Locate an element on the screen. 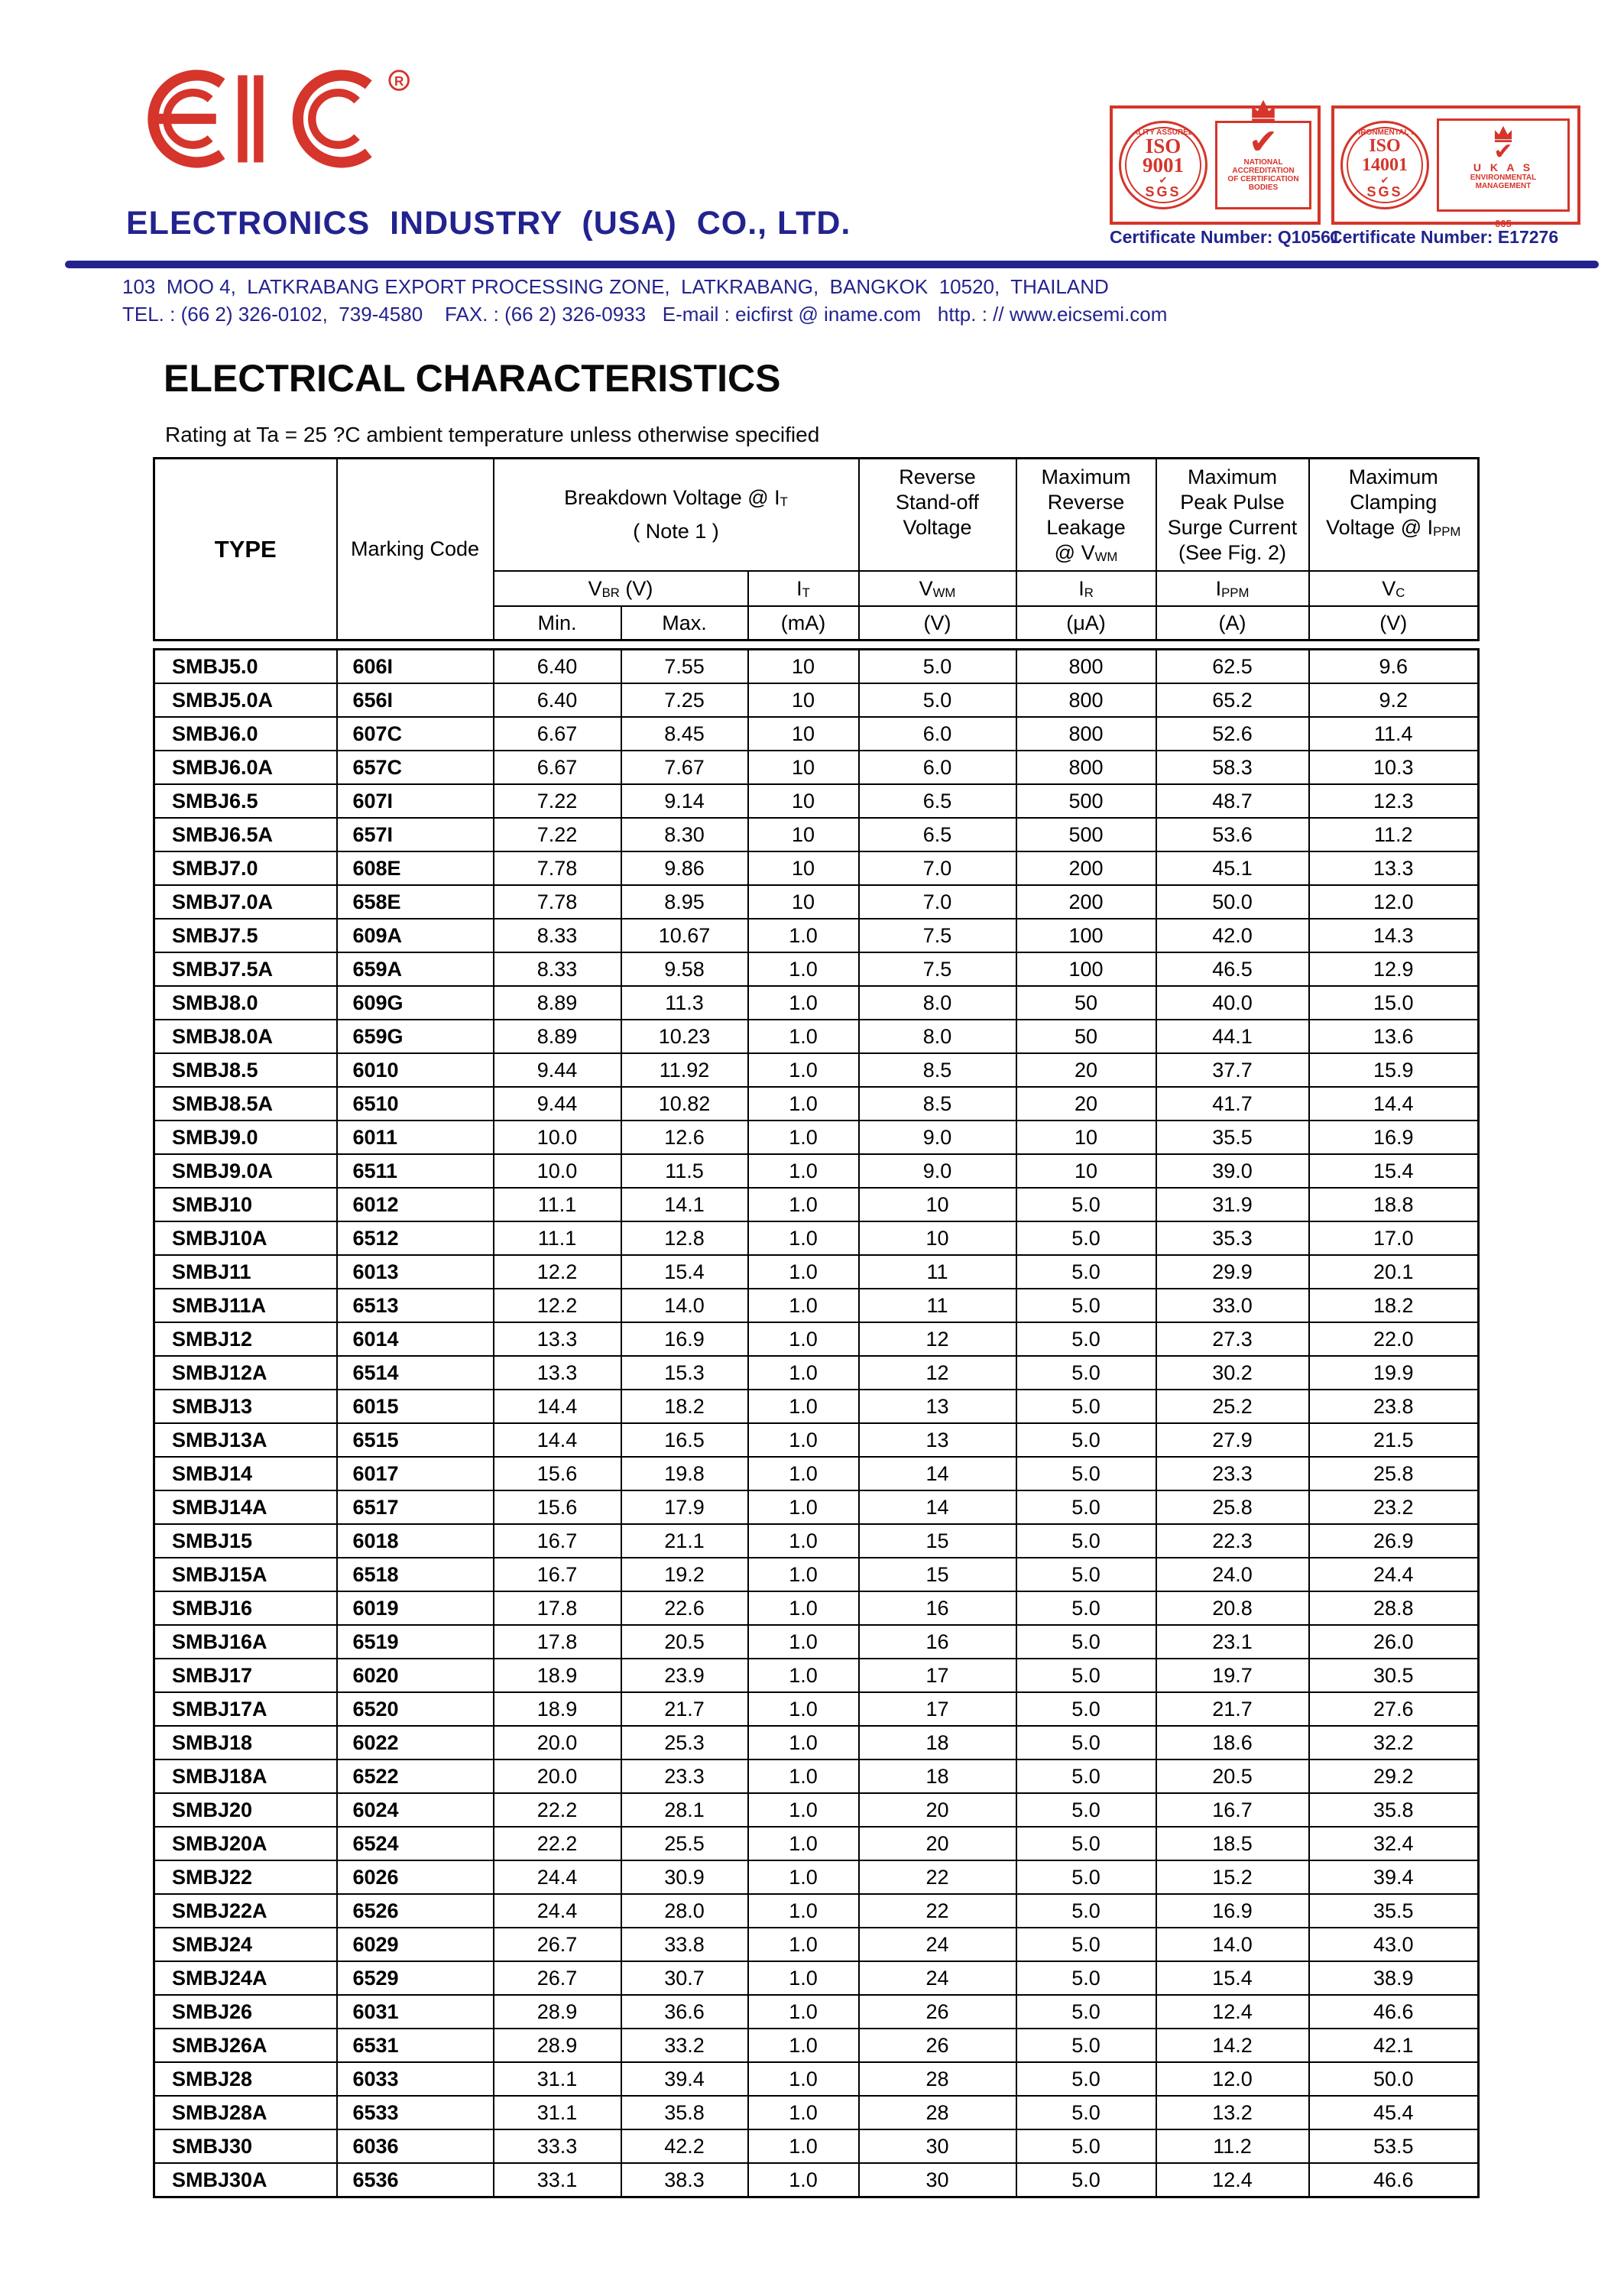 The image size is (1624, 2293). table-row: SMBJ17 6020 18.9 23.9 1.0 17 5.0 19.7 30.5 is located at coordinates (816, 1675).